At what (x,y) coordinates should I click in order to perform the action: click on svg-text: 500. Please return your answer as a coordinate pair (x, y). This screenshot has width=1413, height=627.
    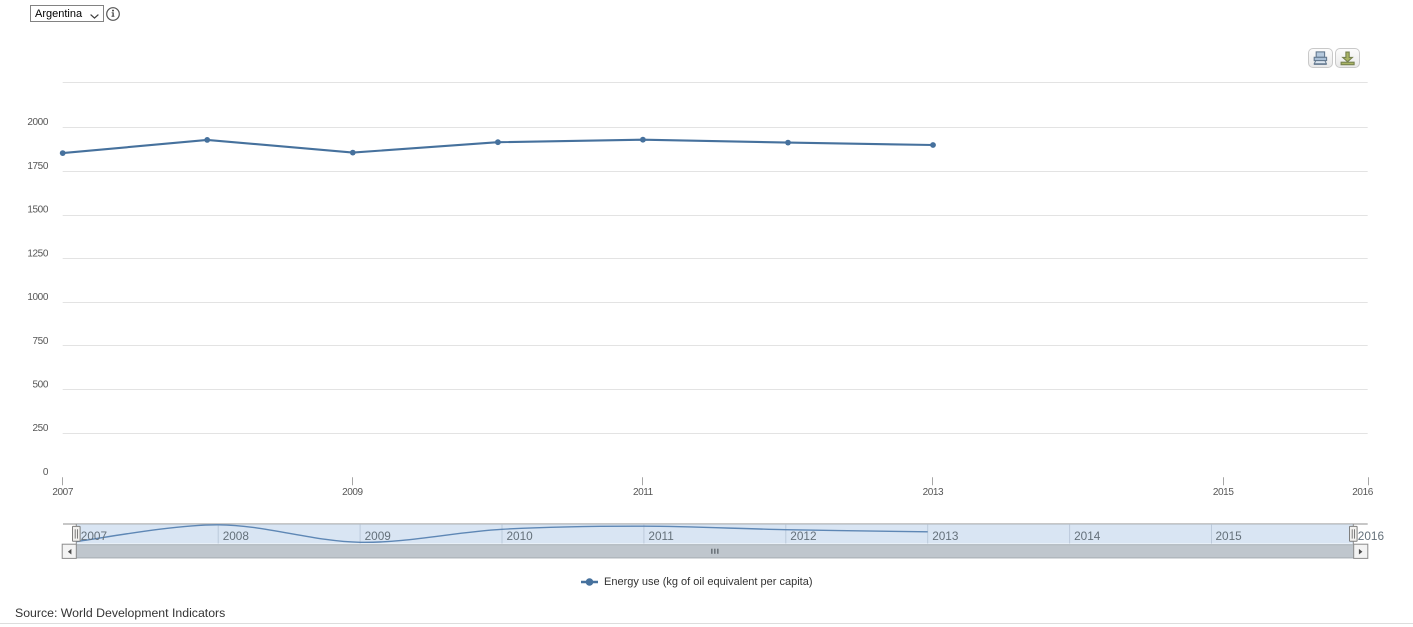
    Looking at the image, I should click on (41, 385).